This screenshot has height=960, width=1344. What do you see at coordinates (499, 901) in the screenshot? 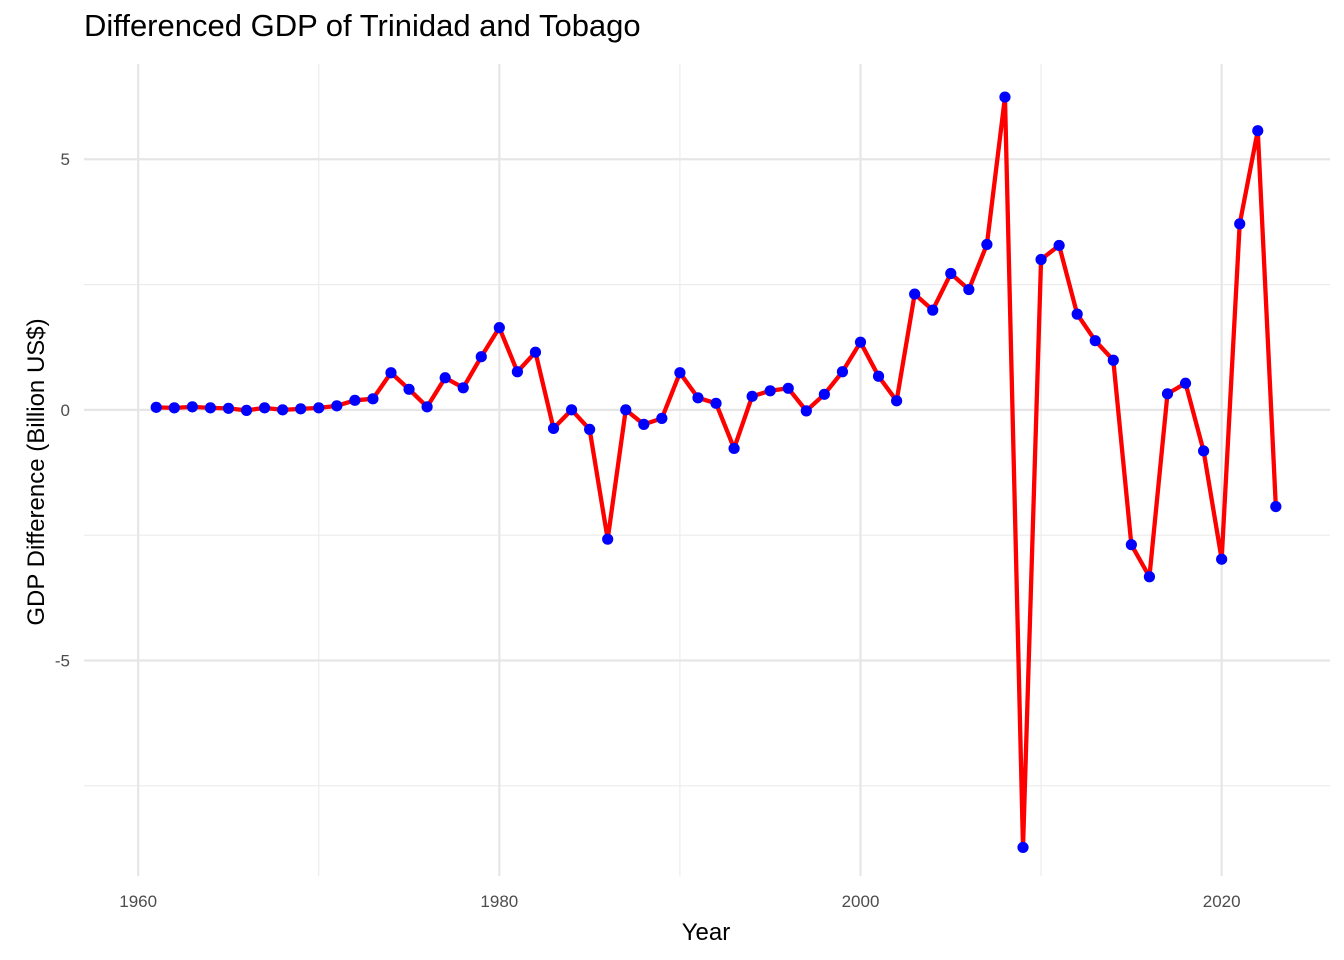
I see `x-tick-label: 1980` at bounding box center [499, 901].